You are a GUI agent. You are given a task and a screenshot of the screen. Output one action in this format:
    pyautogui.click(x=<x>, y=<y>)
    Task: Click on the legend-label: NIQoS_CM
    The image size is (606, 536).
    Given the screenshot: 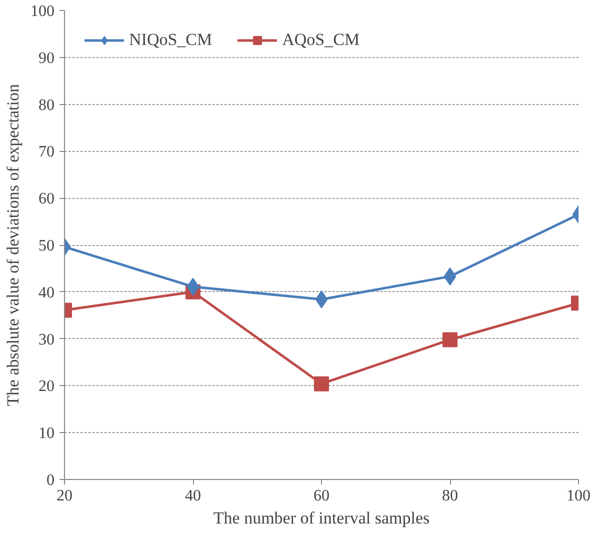 What is the action you would take?
    pyautogui.click(x=170, y=40)
    